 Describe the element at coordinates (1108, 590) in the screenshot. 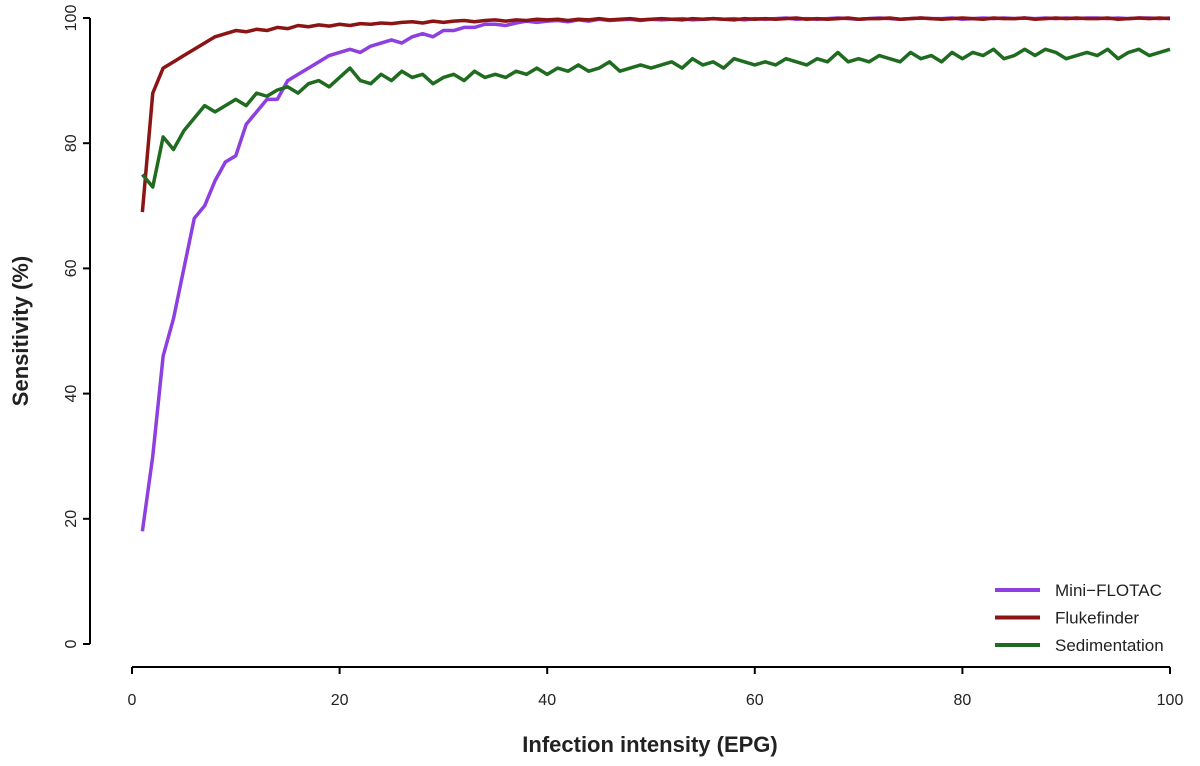

I see `legend-label: Mini−FLOTAC` at that location.